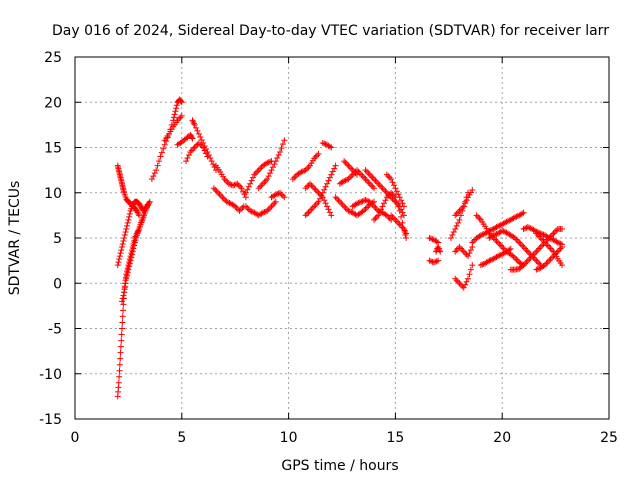 The height and width of the screenshot is (484, 640). What do you see at coordinates (357, 179) in the screenshot?
I see `series-arc-f2` at bounding box center [357, 179].